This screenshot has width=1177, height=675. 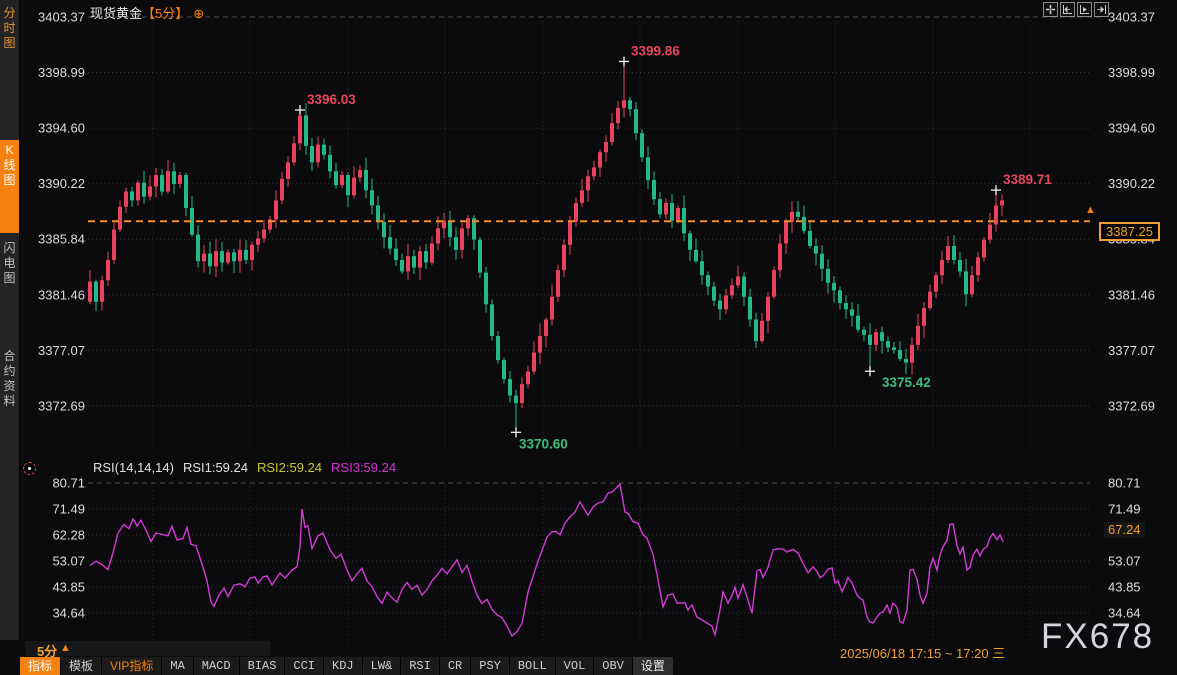 I want to click on sidebar-tab-0: 分时图, so click(x=9, y=28).